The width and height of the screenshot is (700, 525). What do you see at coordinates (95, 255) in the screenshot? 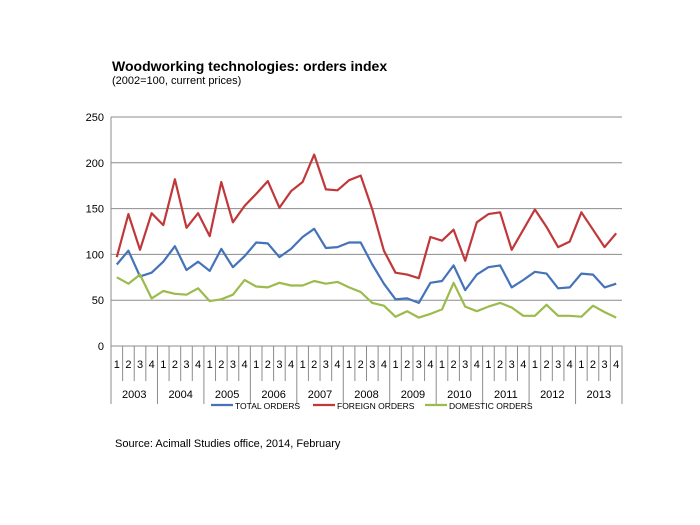
I see `y-tick-label: 100` at bounding box center [95, 255].